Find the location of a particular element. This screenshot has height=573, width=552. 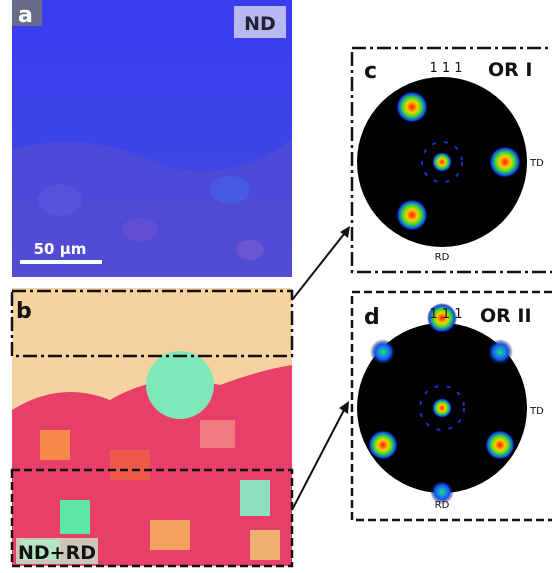

panel-title: OR I is located at coordinates (510, 70).